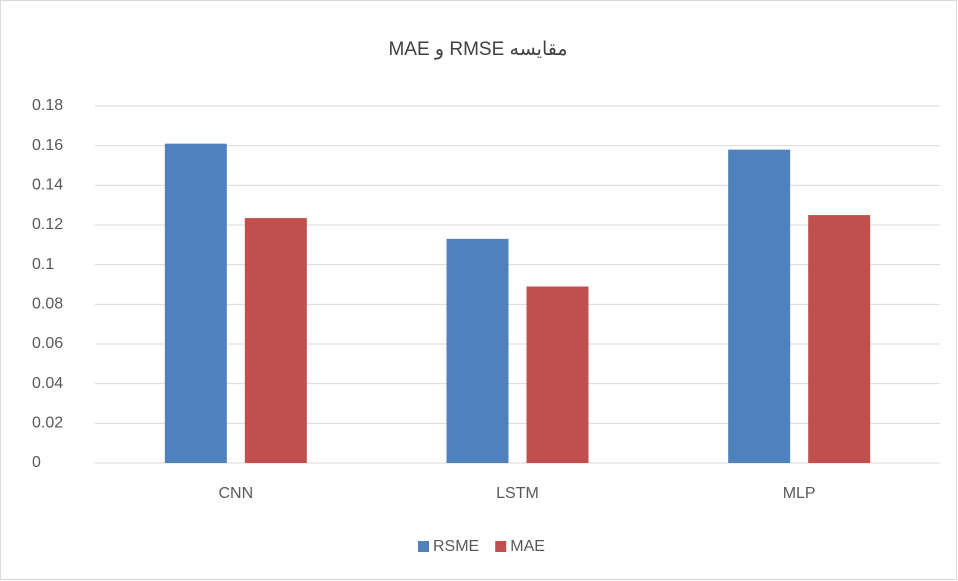  Describe the element at coordinates (47, 185) in the screenshot. I see `y-tick-label: 0.14` at that location.